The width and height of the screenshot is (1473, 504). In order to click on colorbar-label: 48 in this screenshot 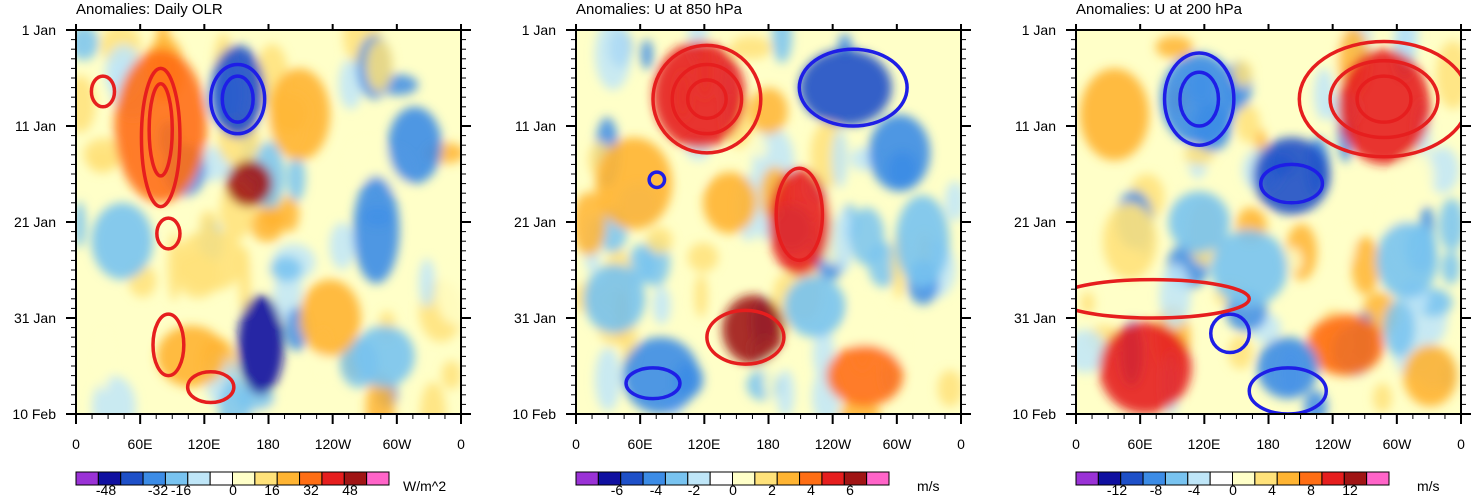, I will do `click(350, 490)`.